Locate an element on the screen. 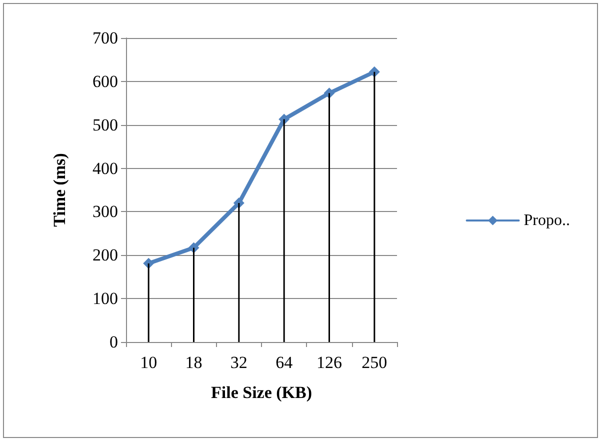 This screenshot has width=603, height=443. y-tick-label: 500 is located at coordinates (105, 124).